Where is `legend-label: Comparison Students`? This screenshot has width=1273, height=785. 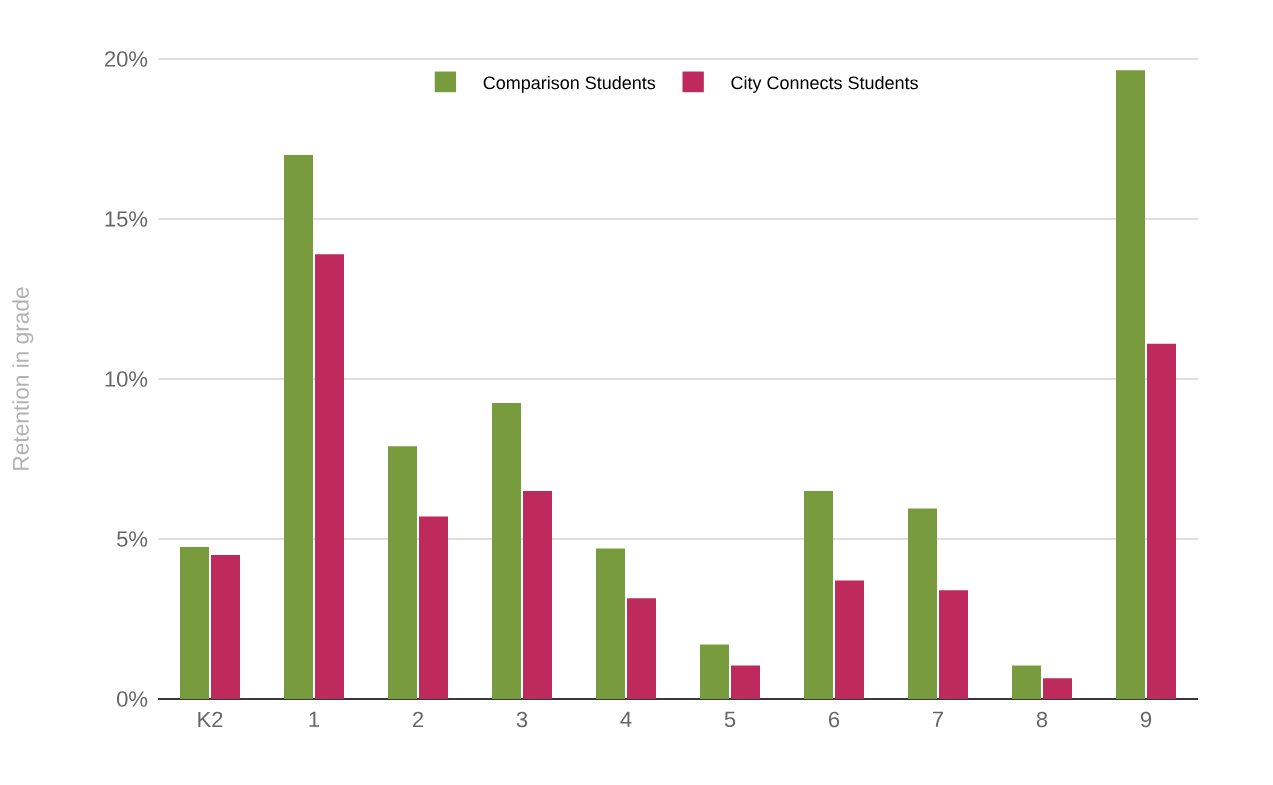
legend-label: Comparison Students is located at coordinates (569, 84).